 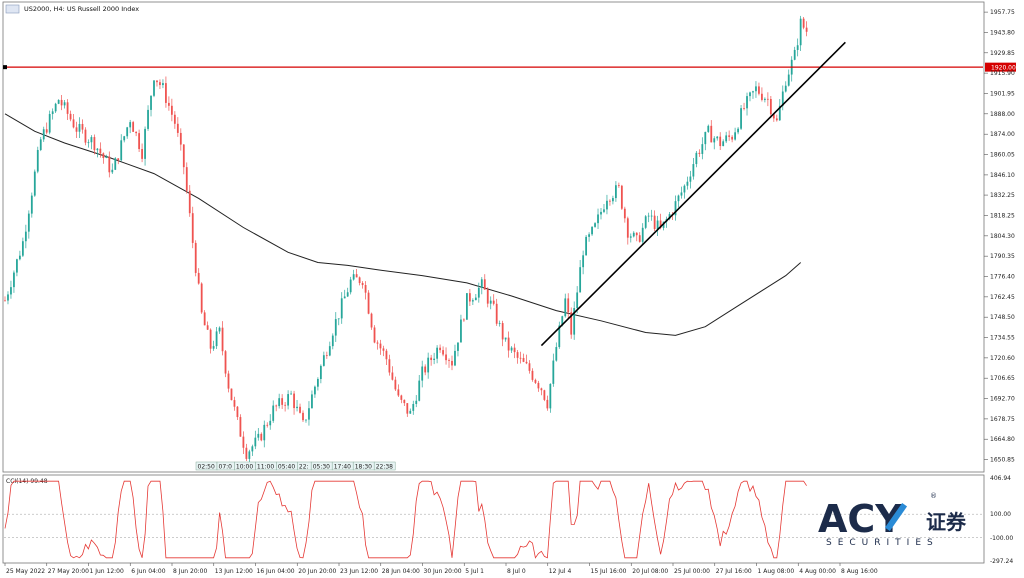 I want to click on time-tick-label: 5 Jul 1, so click(x=474, y=571).